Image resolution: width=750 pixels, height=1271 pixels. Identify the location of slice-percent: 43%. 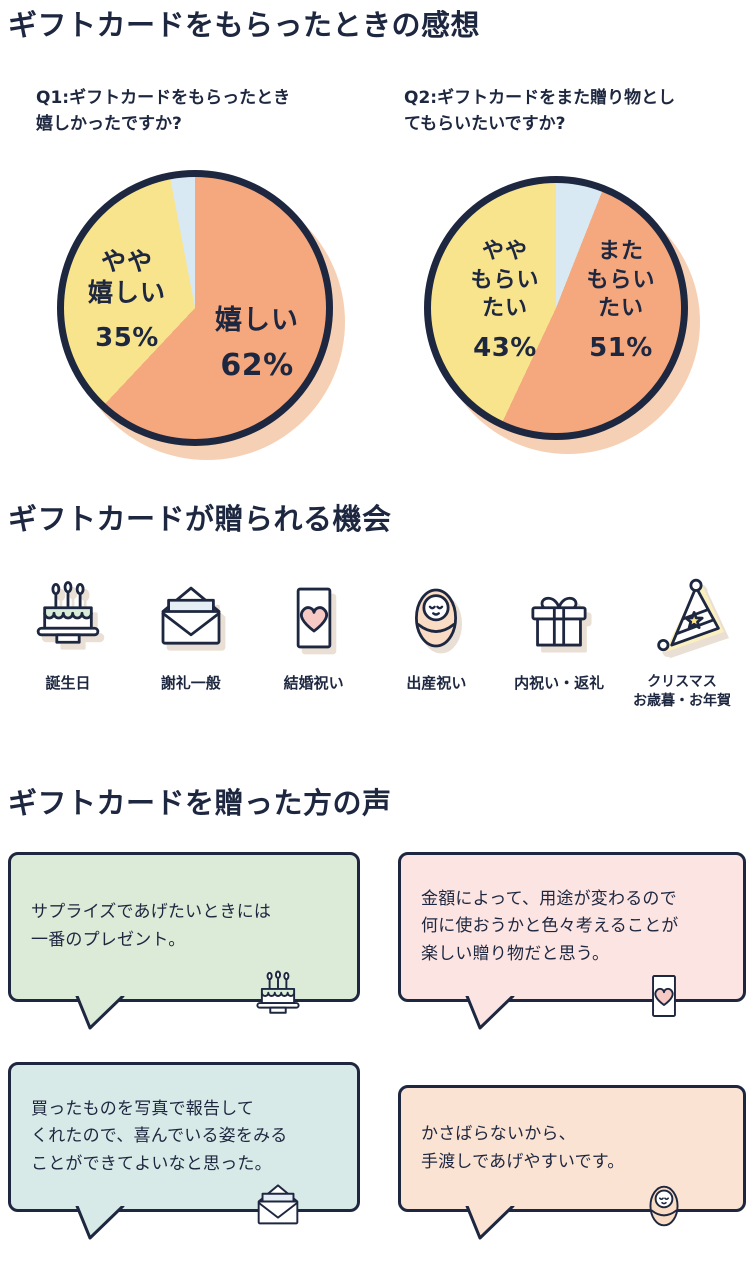
(505, 347).